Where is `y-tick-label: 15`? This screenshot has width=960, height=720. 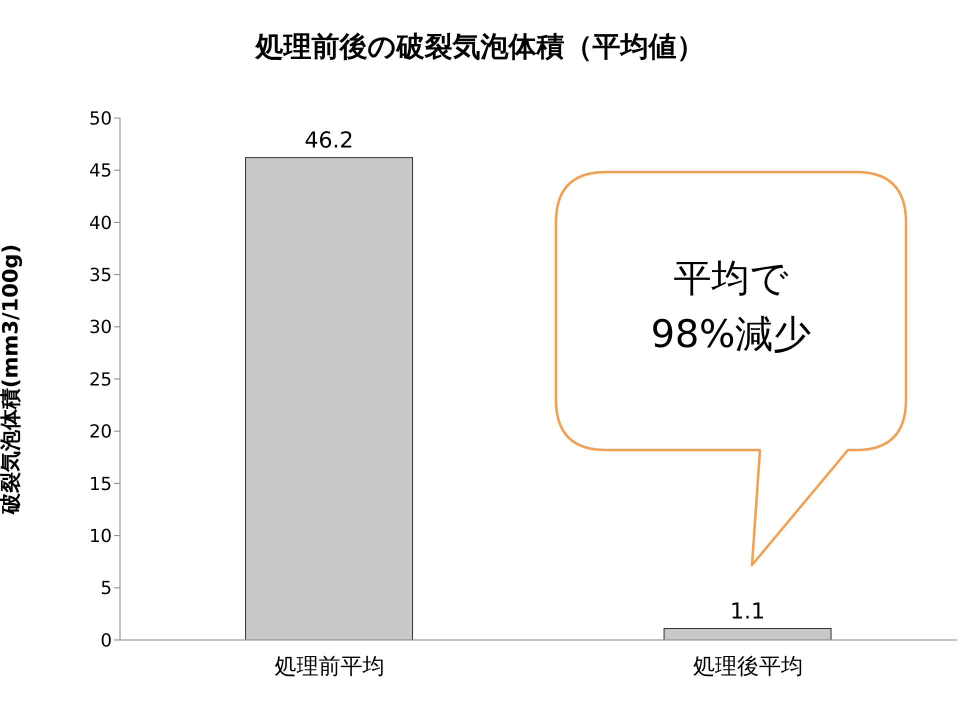 y-tick-label: 15 is located at coordinates (100, 484).